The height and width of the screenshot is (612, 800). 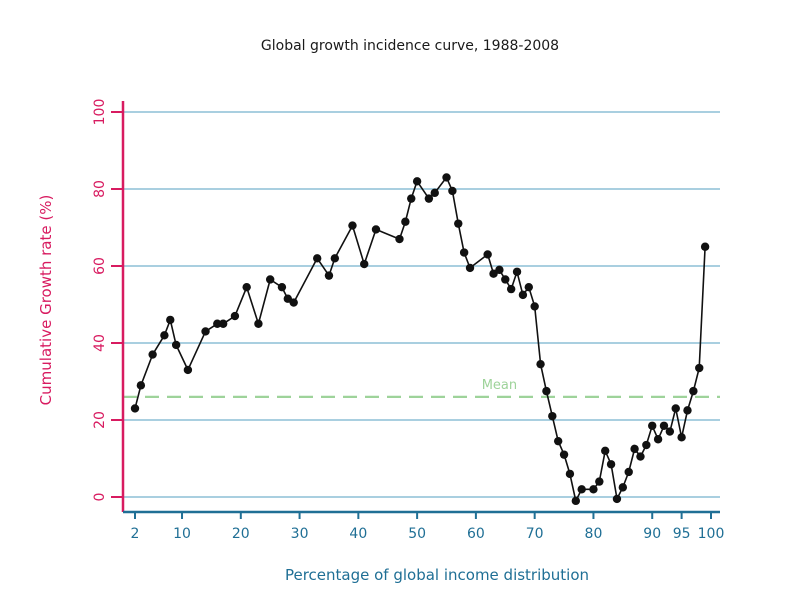 What do you see at coordinates (46, 300) in the screenshot?
I see `y-axis-label: Cumulative Growth rate (%)` at bounding box center [46, 300].